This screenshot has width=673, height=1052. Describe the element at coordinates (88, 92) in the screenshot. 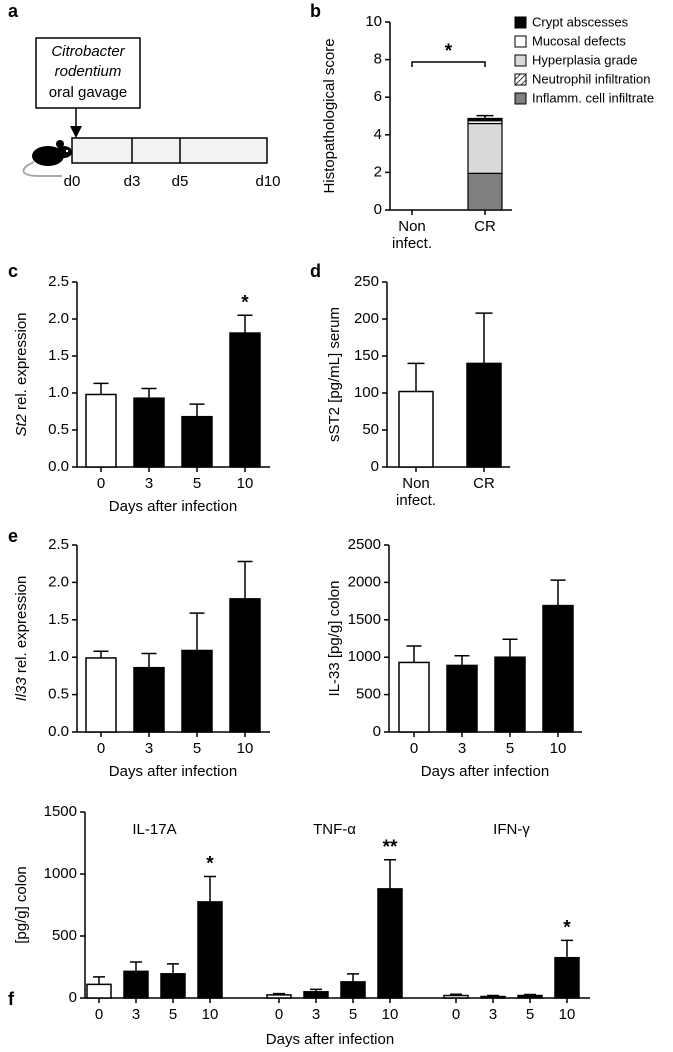

I see `box-text: oral gavage` at that location.